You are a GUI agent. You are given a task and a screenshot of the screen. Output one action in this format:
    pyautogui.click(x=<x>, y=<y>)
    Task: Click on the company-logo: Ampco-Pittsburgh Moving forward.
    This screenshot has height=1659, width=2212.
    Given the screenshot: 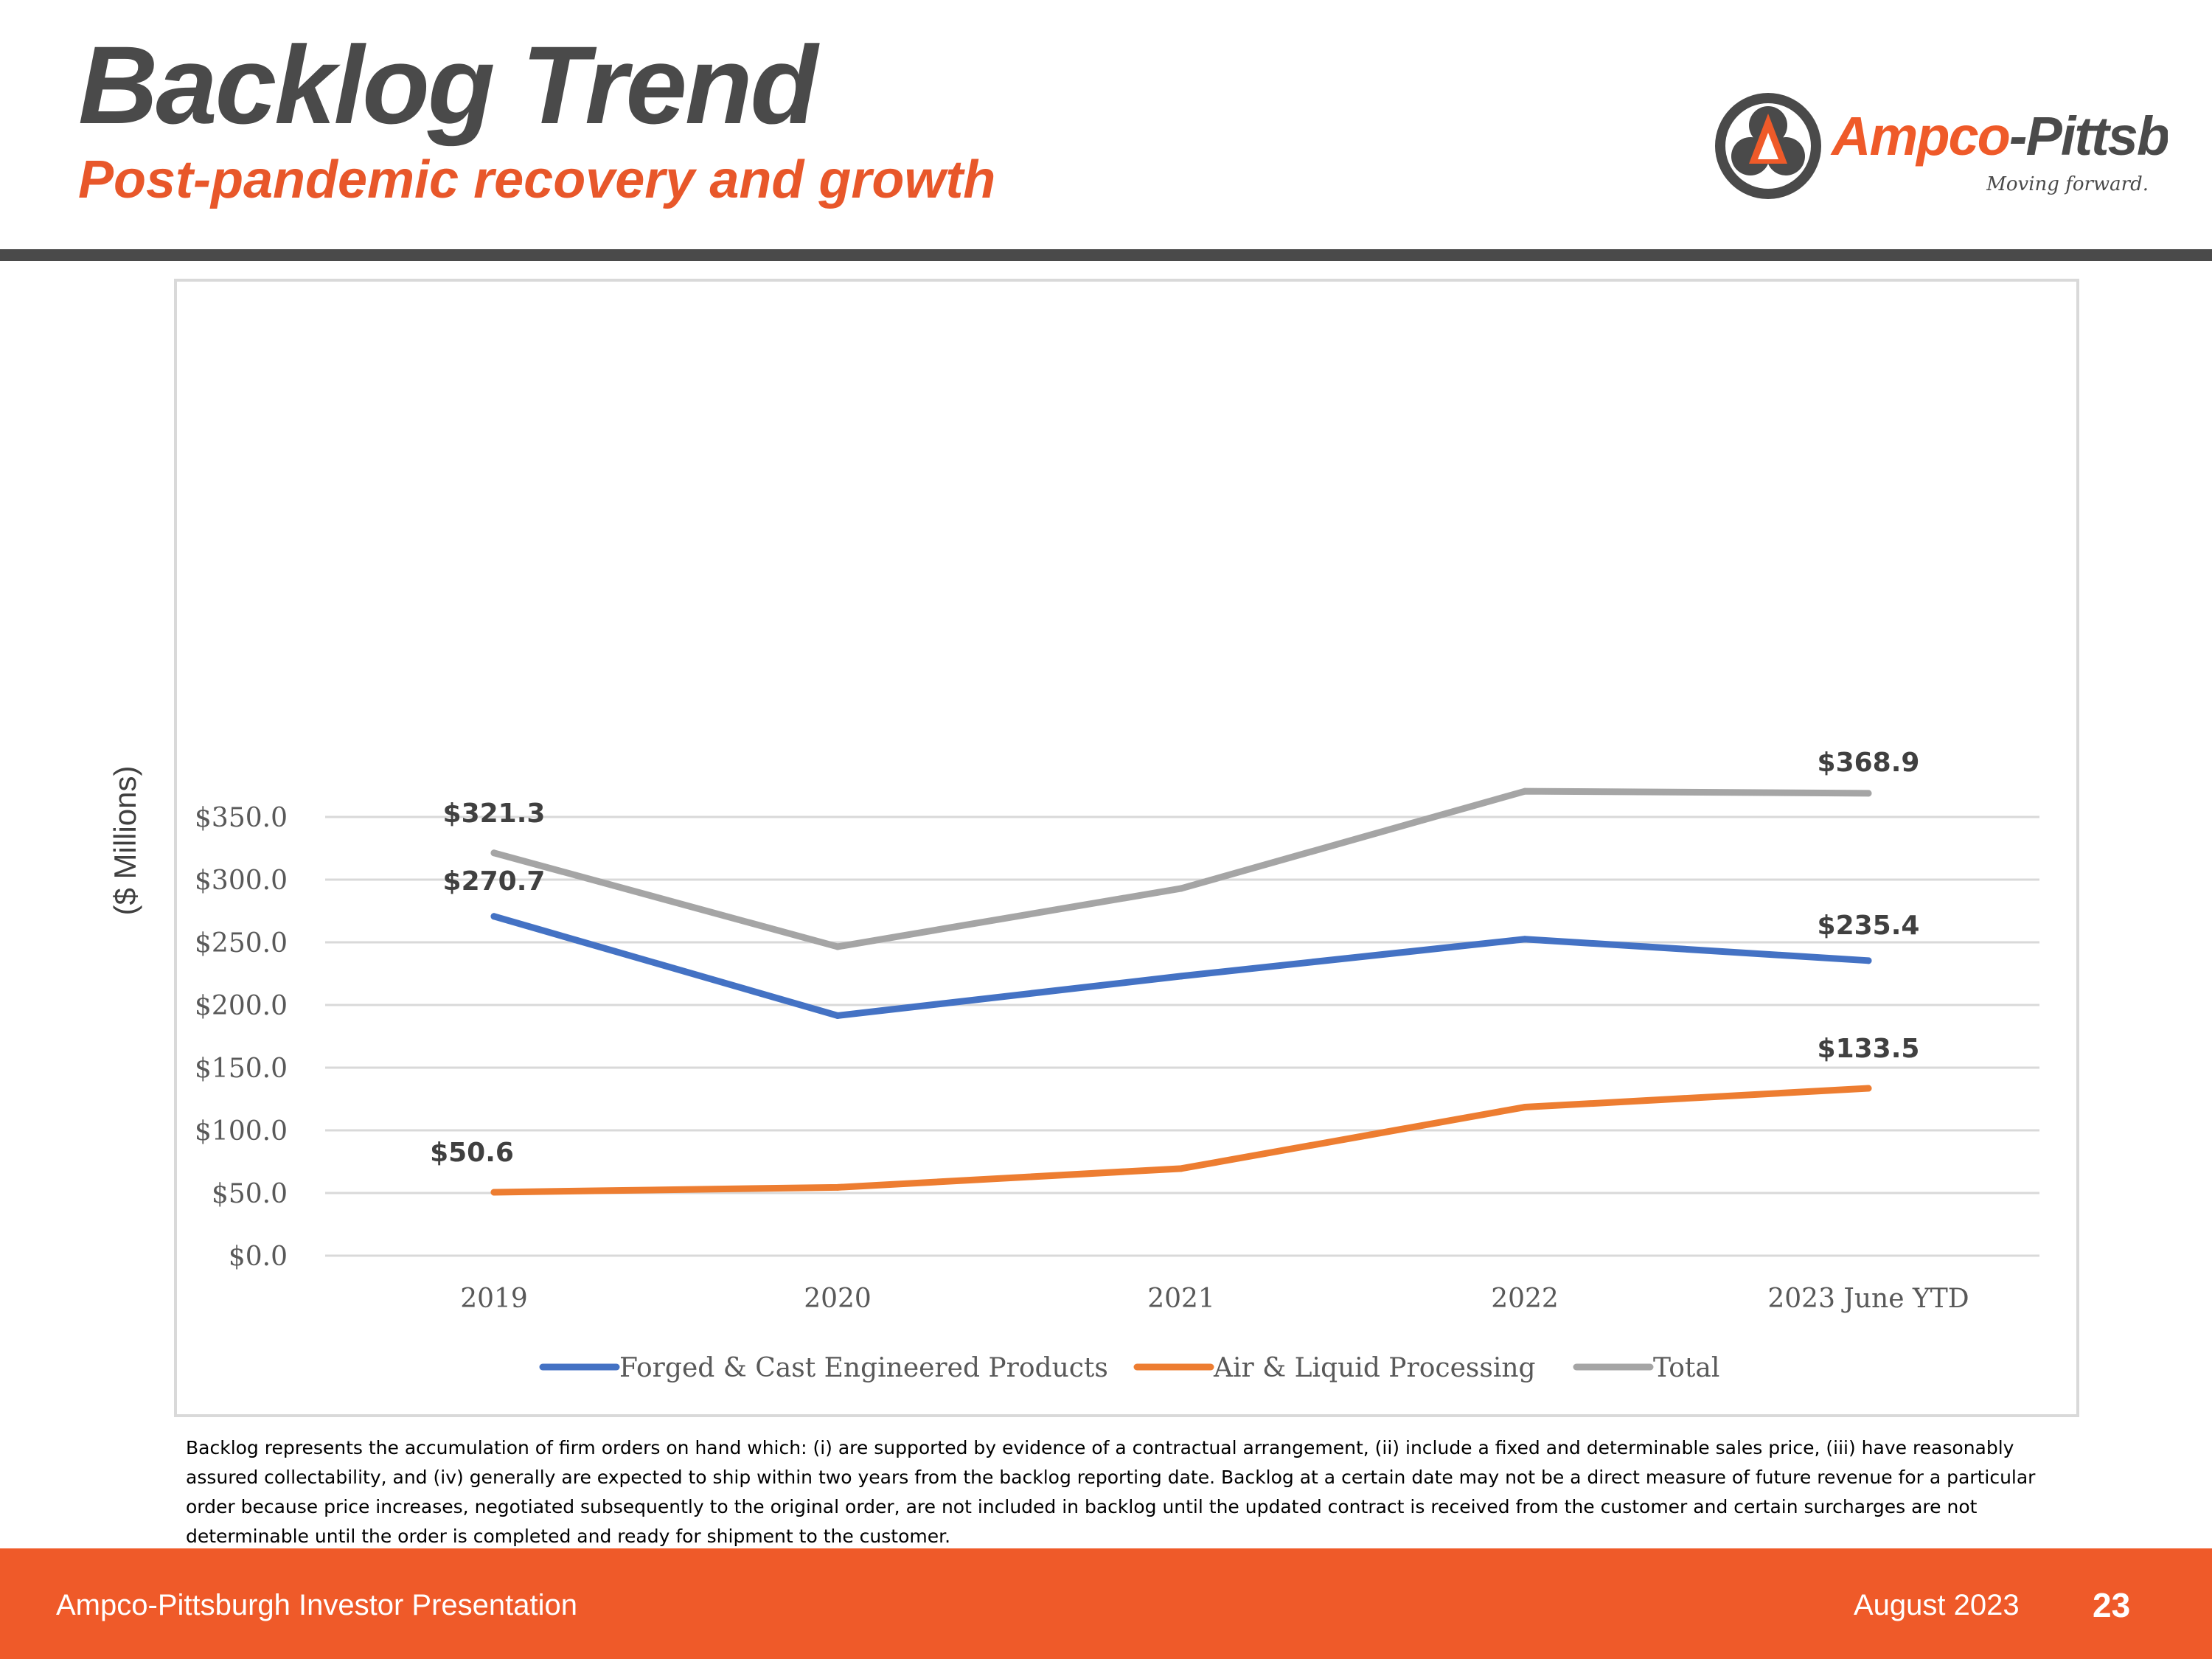 What is the action you would take?
    pyautogui.click(x=1941, y=146)
    